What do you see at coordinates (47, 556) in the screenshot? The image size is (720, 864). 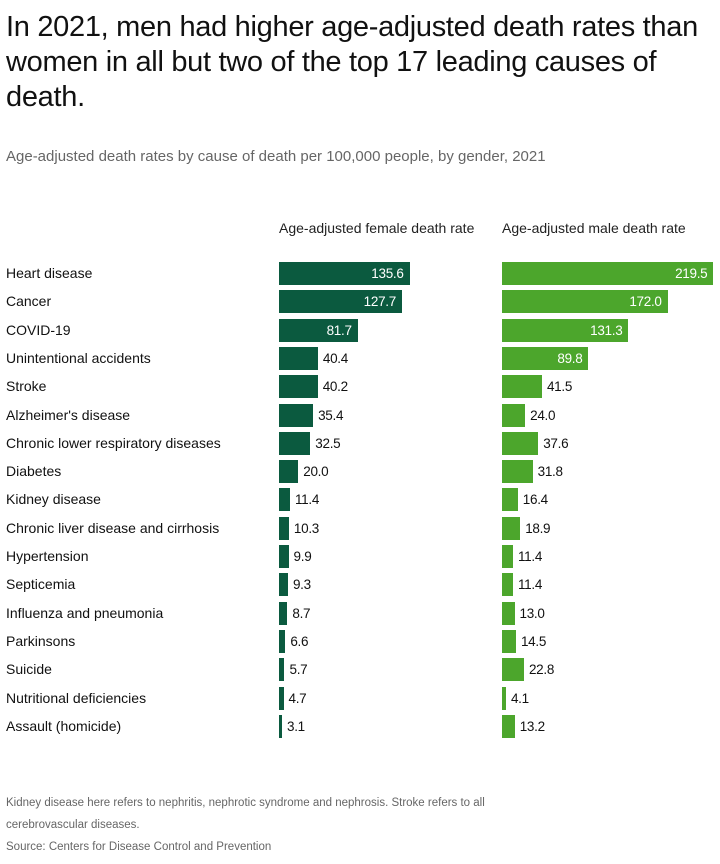 I see `category-label: Hypertension` at bounding box center [47, 556].